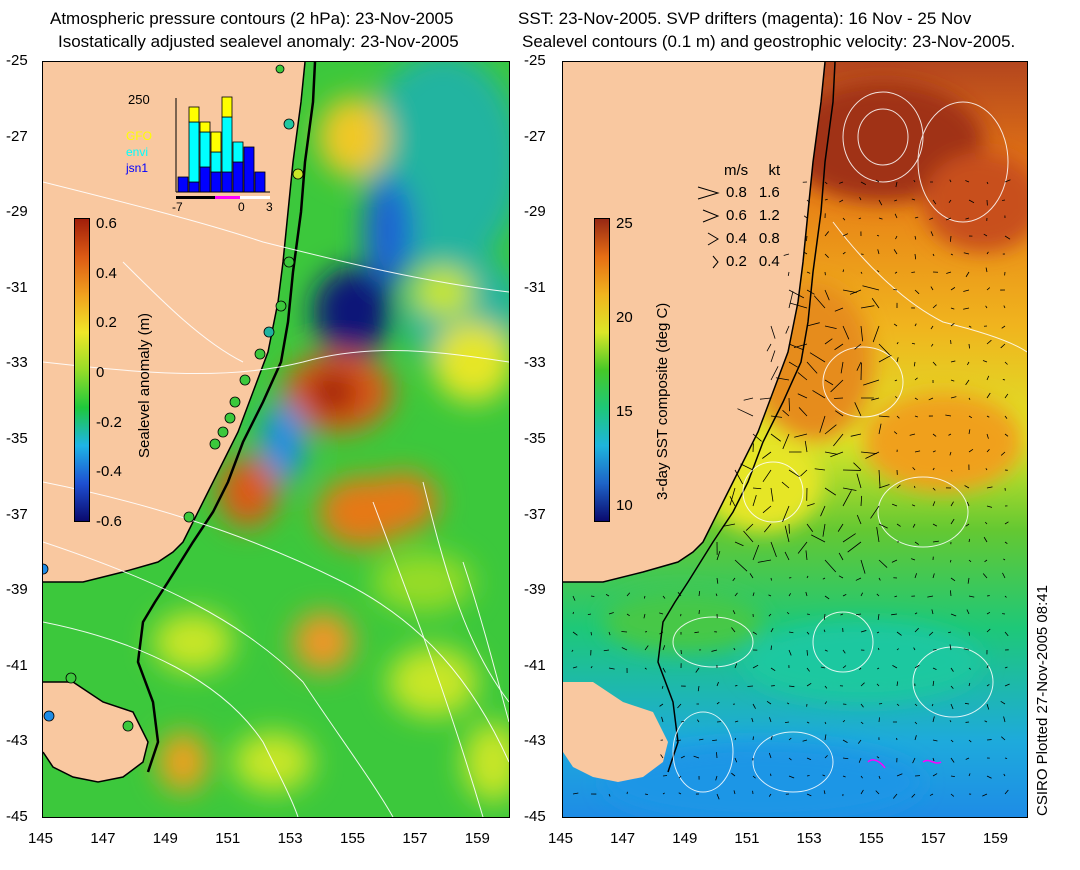 This screenshot has width=1080, height=870. Describe the element at coordinates (561, 838) in the screenshot. I see `right-lon-tick: 145` at that location.